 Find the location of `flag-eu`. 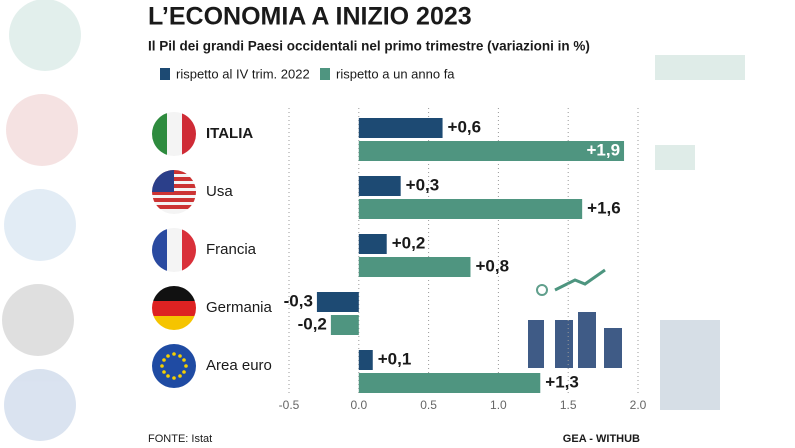

flag-eu is located at coordinates (174, 366).